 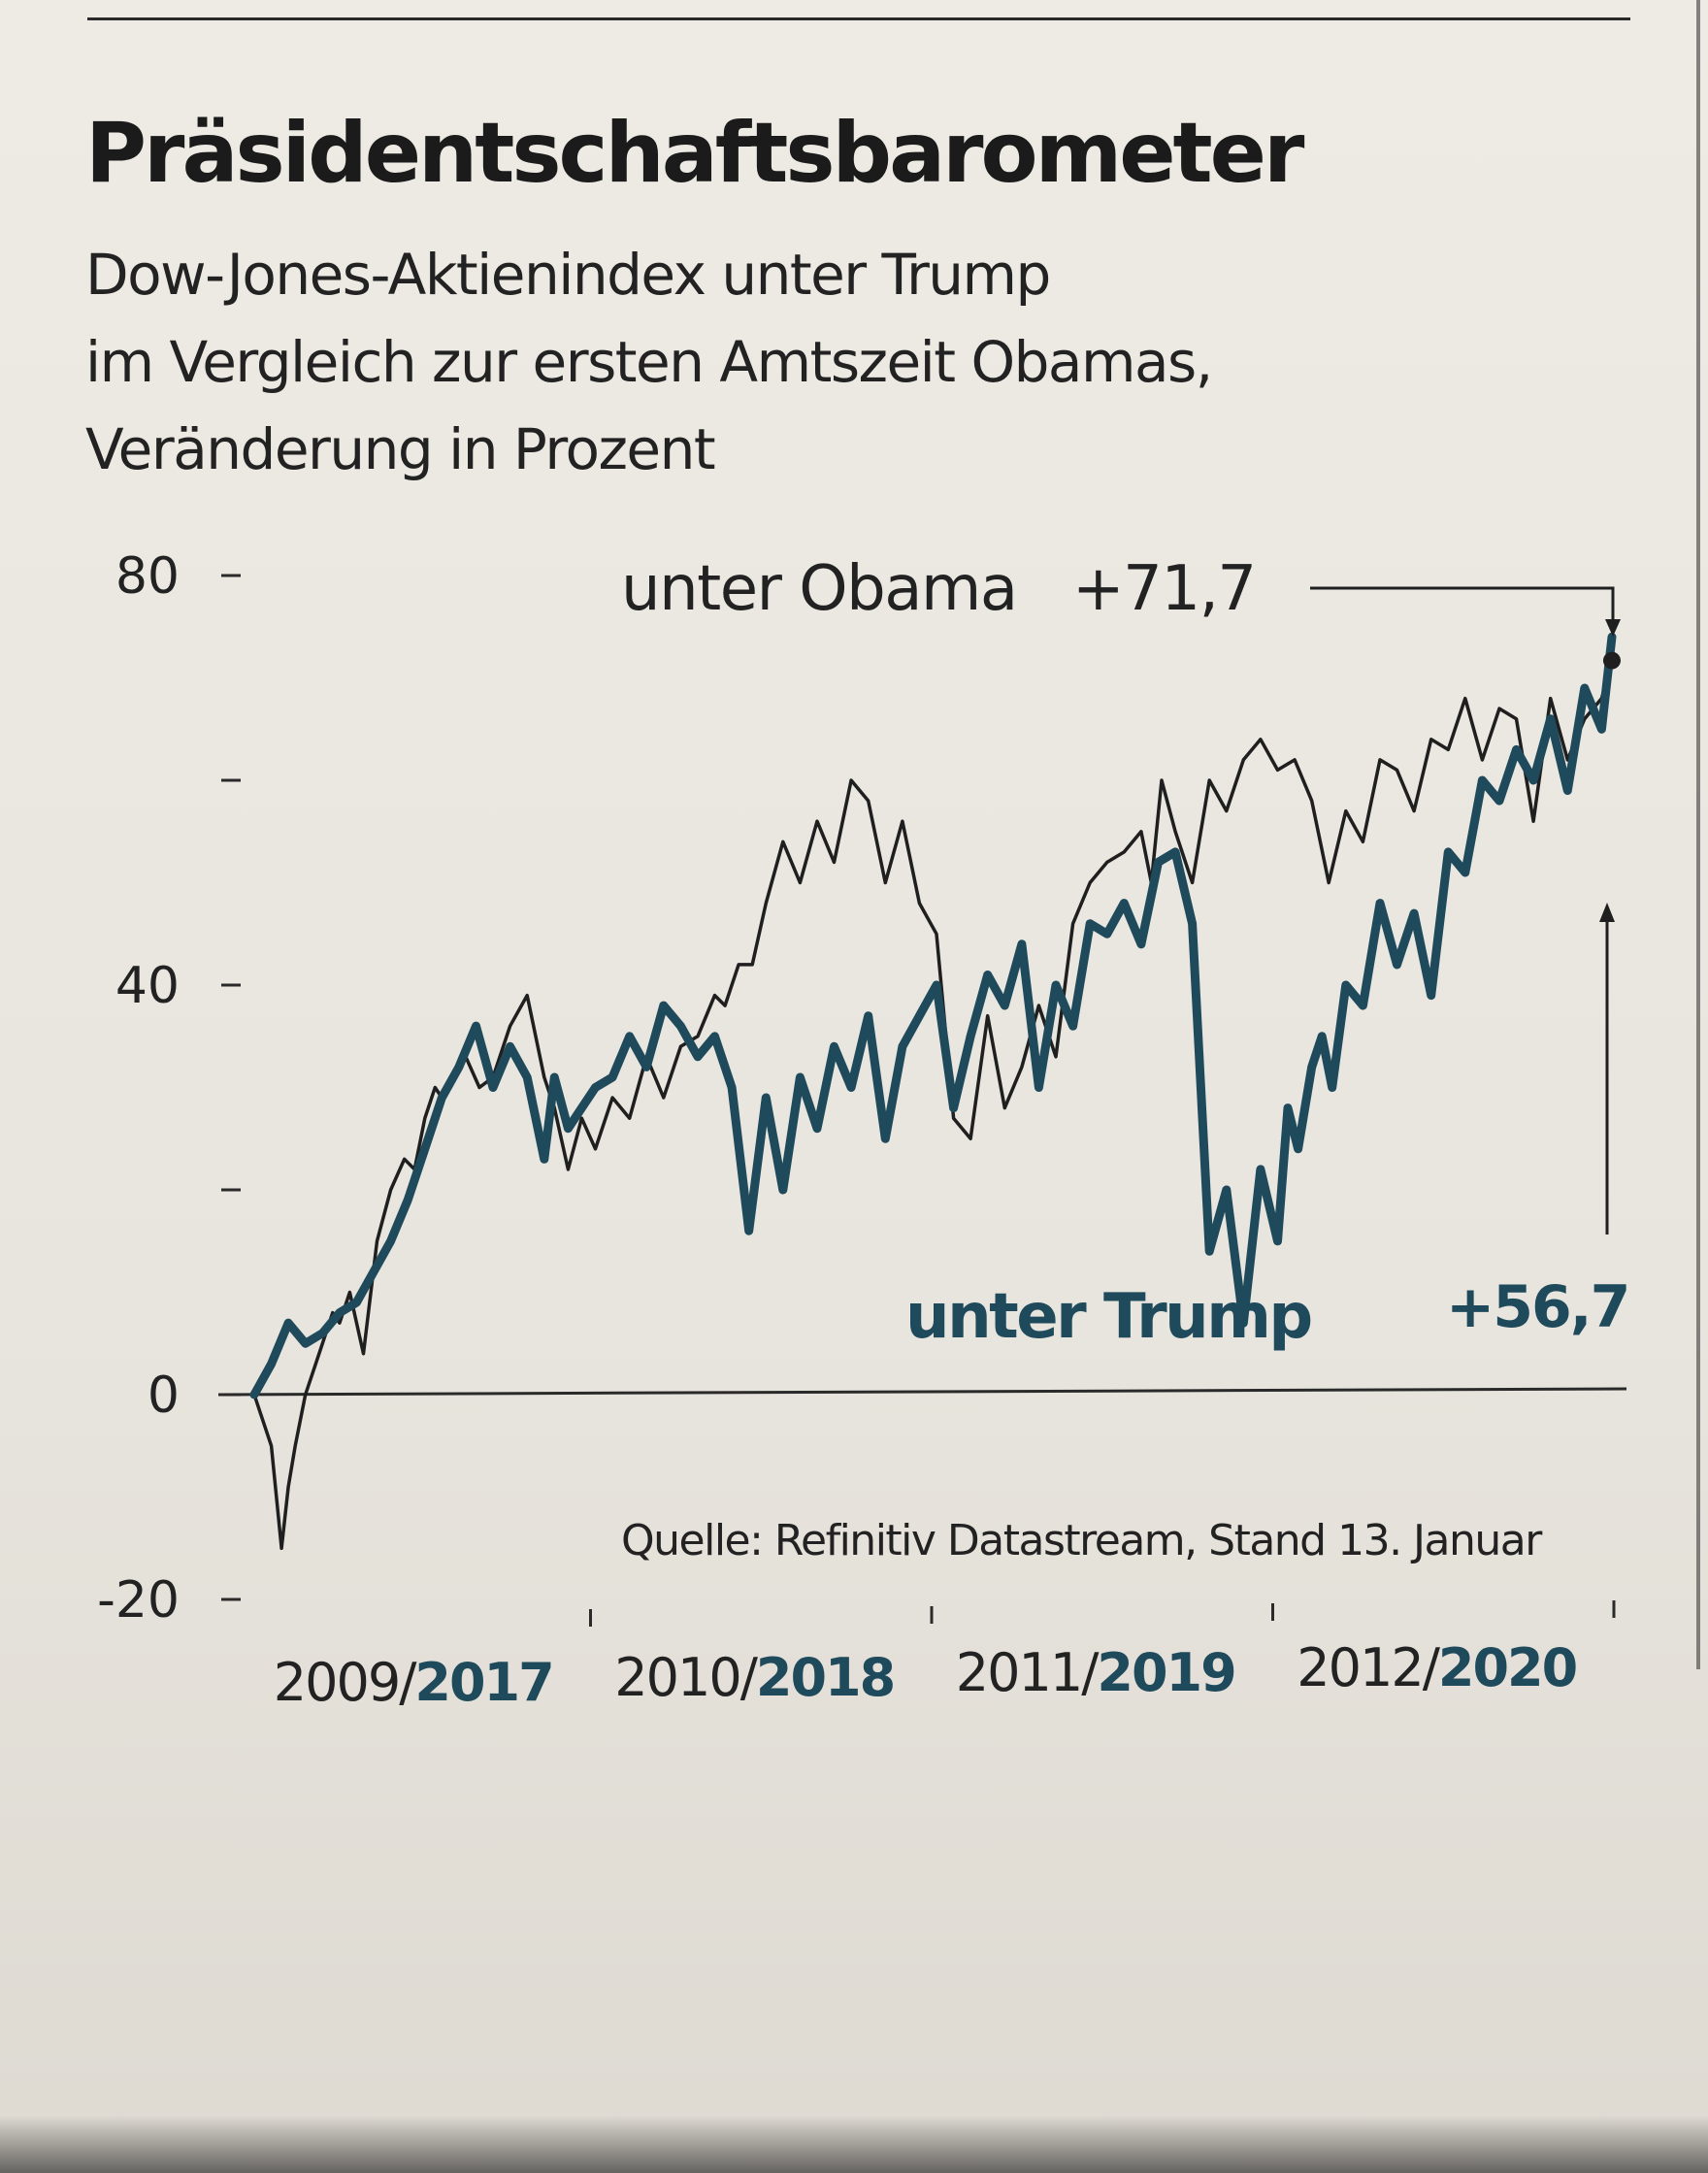 What do you see at coordinates (483, 1682) in the screenshot?
I see `x-category-trump-year: 2017` at bounding box center [483, 1682].